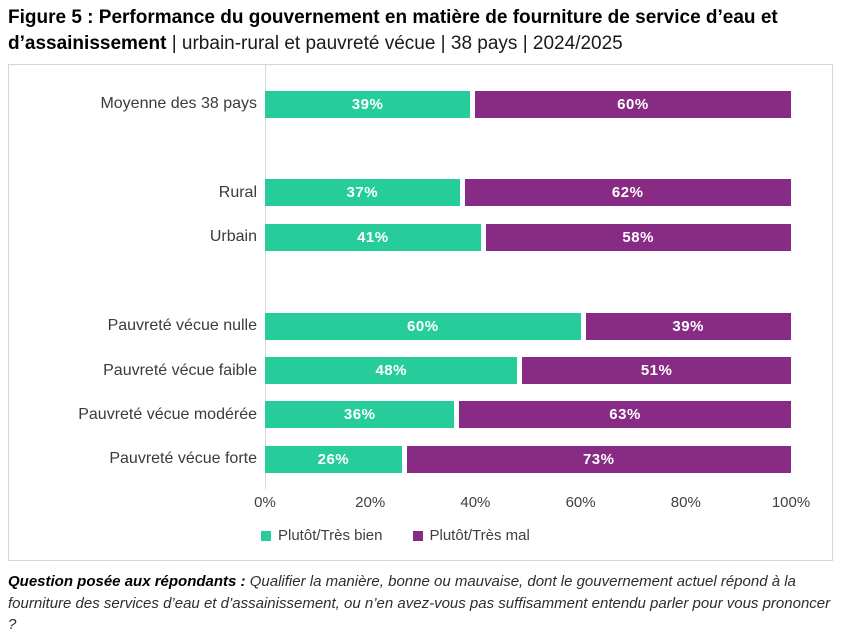 Image resolution: width=847 pixels, height=643 pixels. What do you see at coordinates (598, 459) in the screenshot?
I see `bar-segment-mal: 73%` at bounding box center [598, 459].